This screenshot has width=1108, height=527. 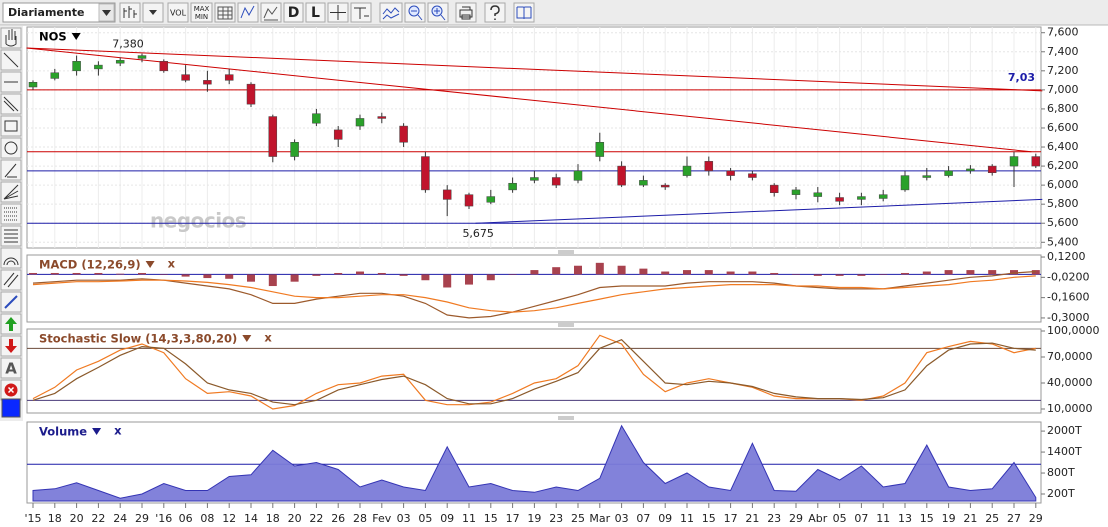 What do you see at coordinates (1070, 356) in the screenshot?
I see `y-tick-label: 70,0000` at bounding box center [1070, 356].